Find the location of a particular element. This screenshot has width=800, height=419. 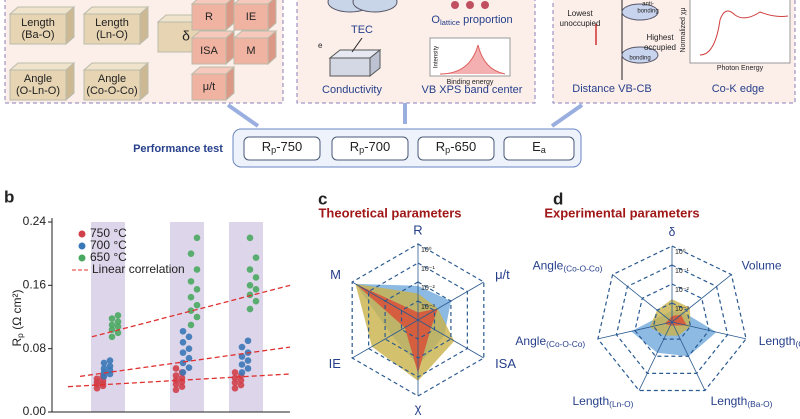

axis-label-main: δ is located at coordinates (672, 232).